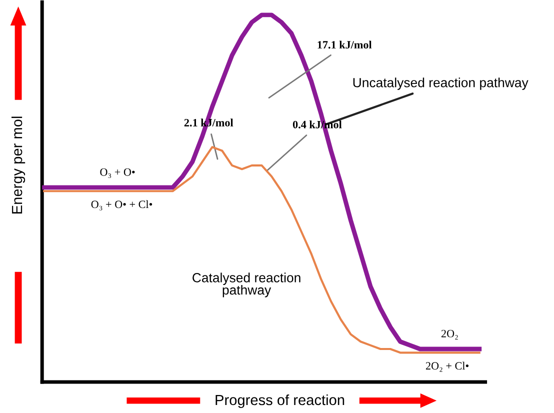 The width and height of the screenshot is (554, 413). What do you see at coordinates (280, 401) in the screenshot?
I see `x-axis-title: Progress of reaction` at bounding box center [280, 401].